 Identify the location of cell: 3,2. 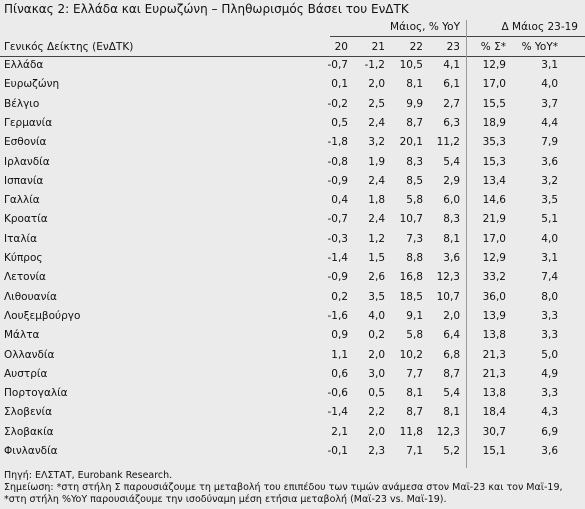
(376, 142).